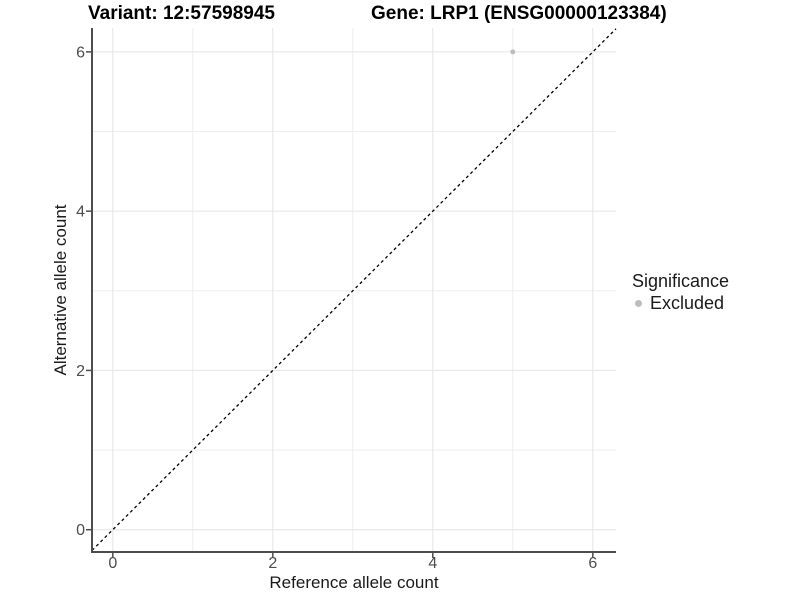 This screenshot has width=800, height=600. Describe the element at coordinates (80, 371) in the screenshot. I see `y-tick-label: 2` at that location.